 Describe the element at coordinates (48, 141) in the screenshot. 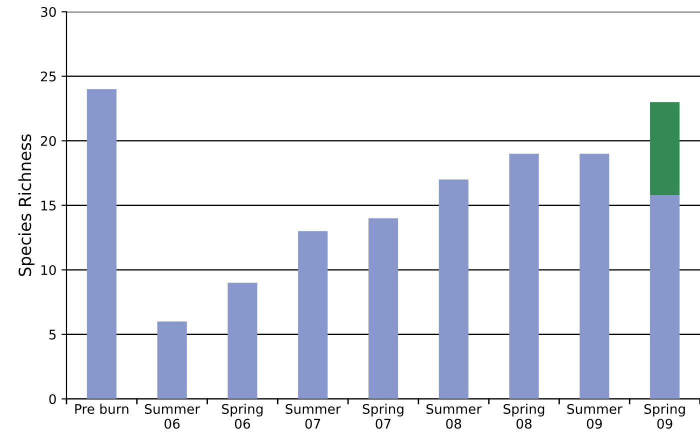

I see `y-tick-label: 20` at that location.